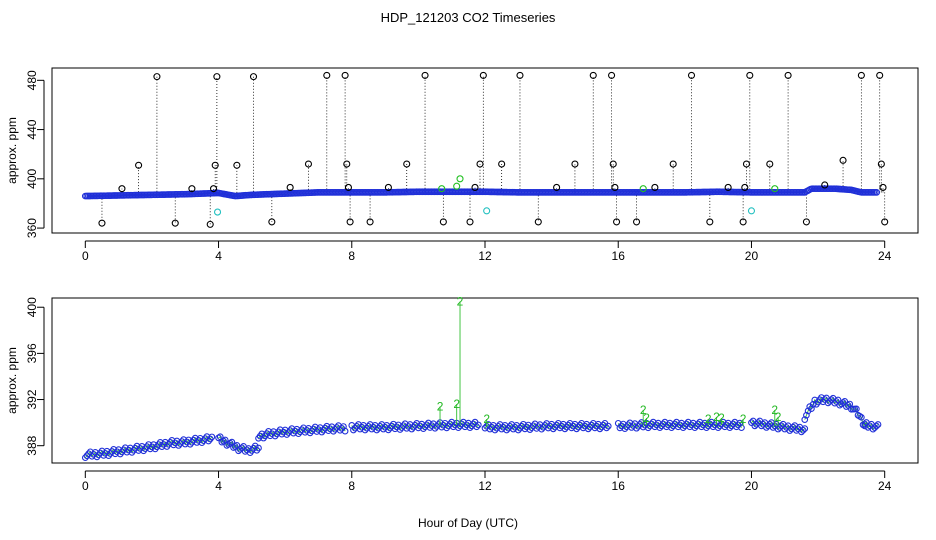  I want to click on y-axis-title: approx. ppm, so click(12, 380).